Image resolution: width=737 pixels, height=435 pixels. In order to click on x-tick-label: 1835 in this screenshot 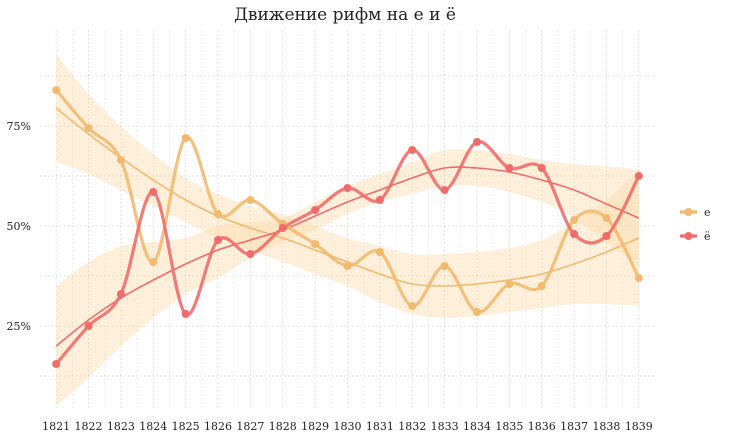, I will do `click(509, 426)`.